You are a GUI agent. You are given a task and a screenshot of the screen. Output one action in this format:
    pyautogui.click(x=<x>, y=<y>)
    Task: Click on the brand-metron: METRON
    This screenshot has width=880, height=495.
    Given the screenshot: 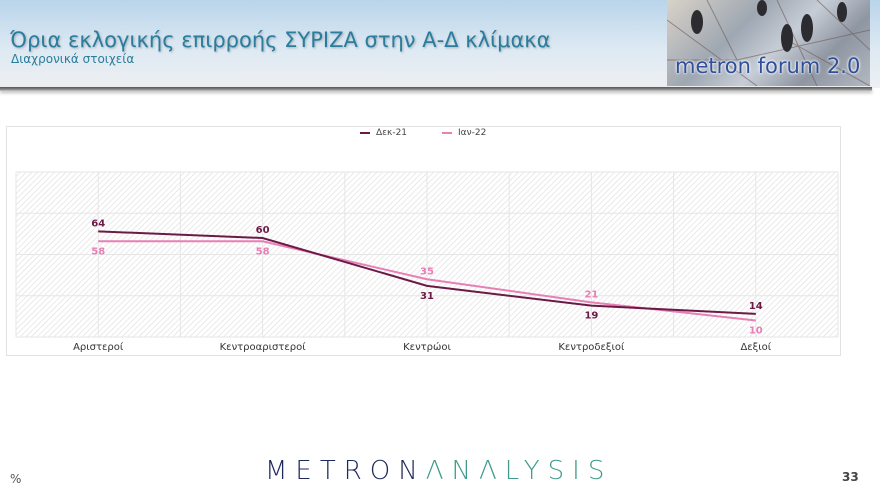 What is the action you would take?
    pyautogui.click(x=345, y=471)
    